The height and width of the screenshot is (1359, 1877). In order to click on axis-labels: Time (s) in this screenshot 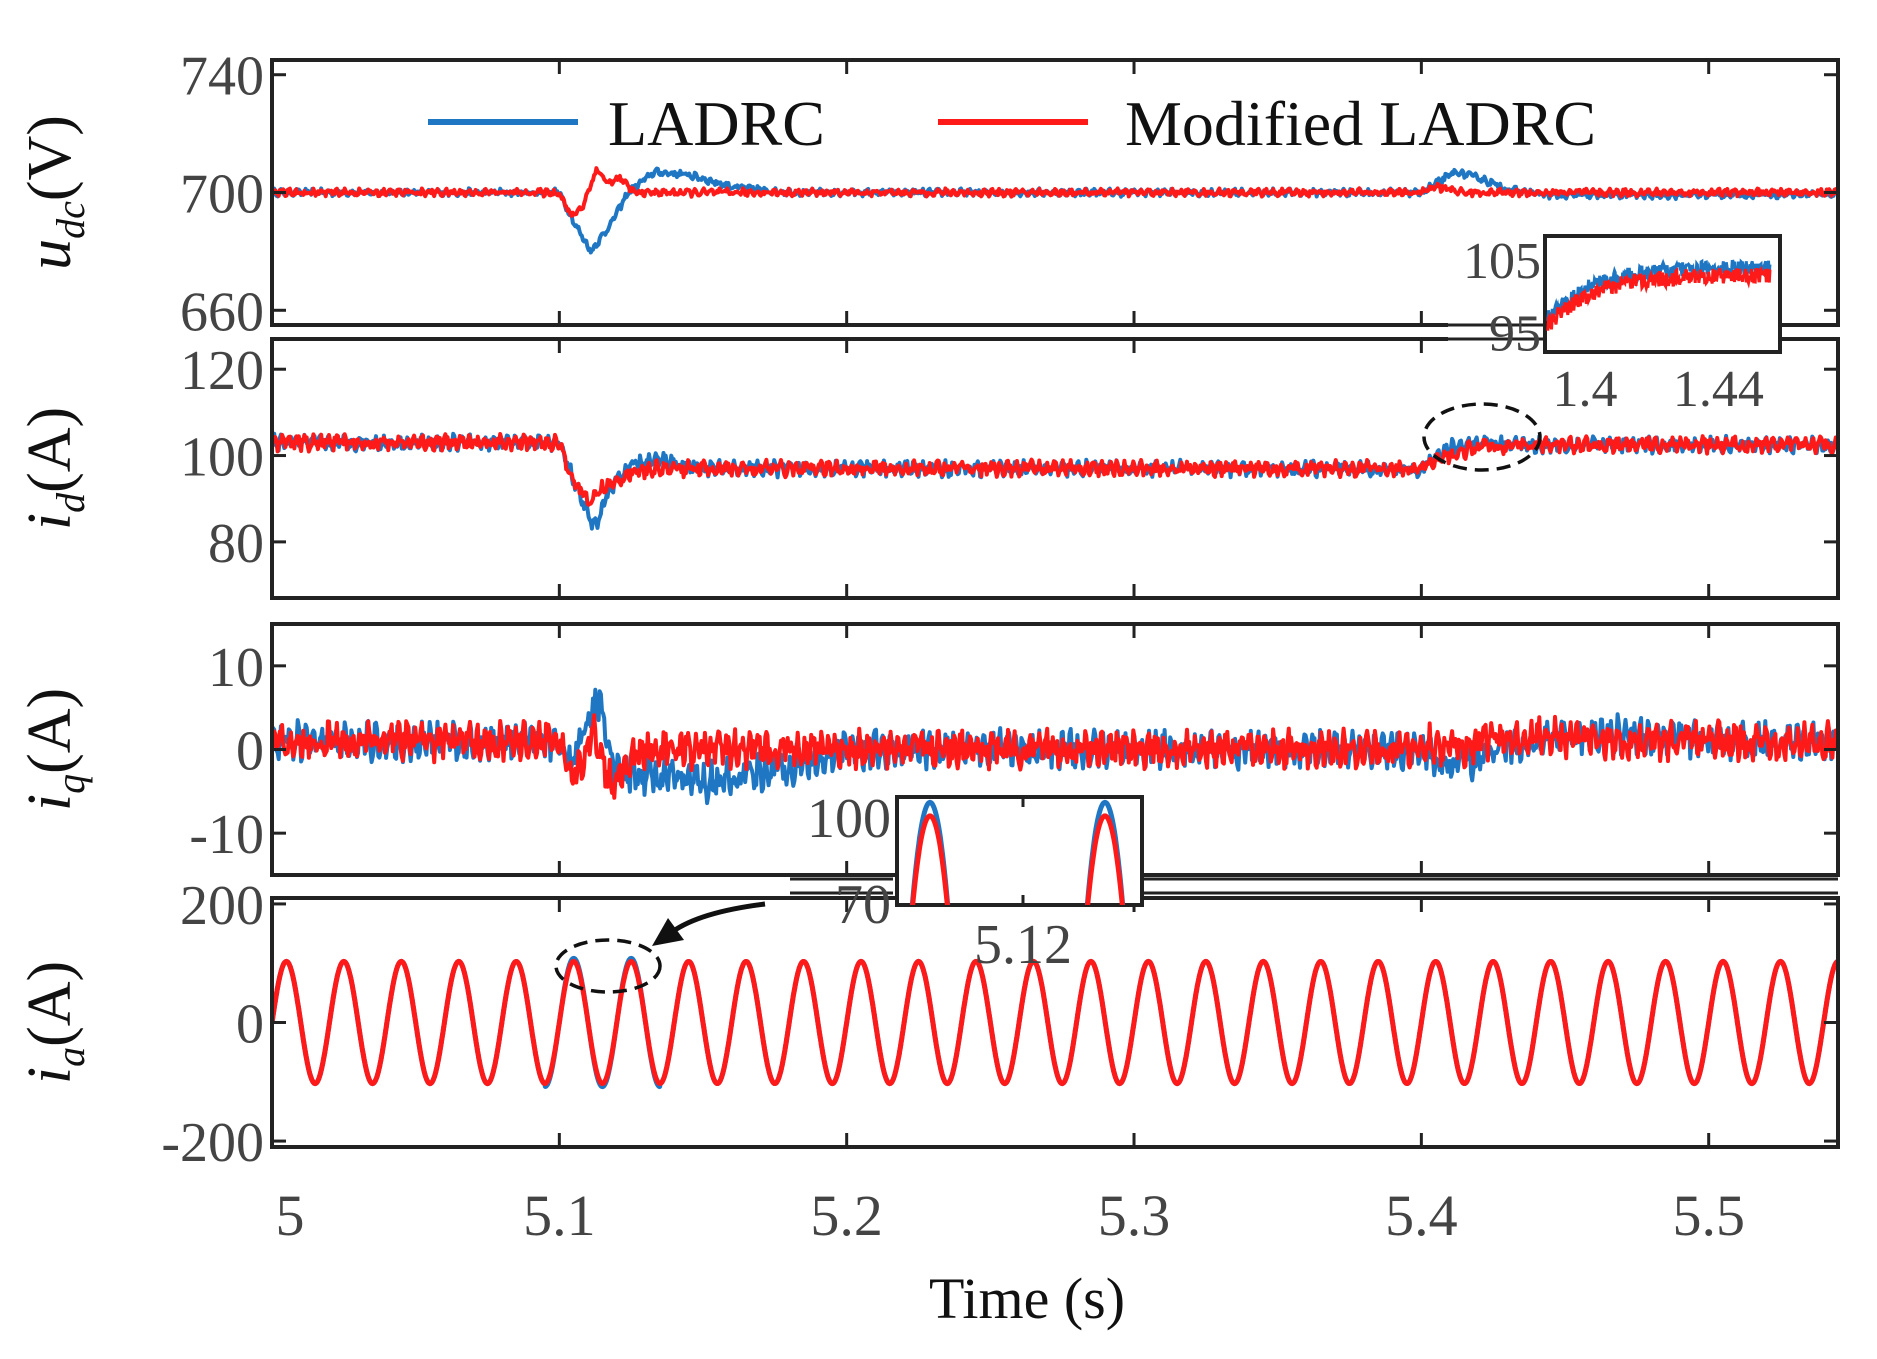, I will do `click(1027, 1298)`.